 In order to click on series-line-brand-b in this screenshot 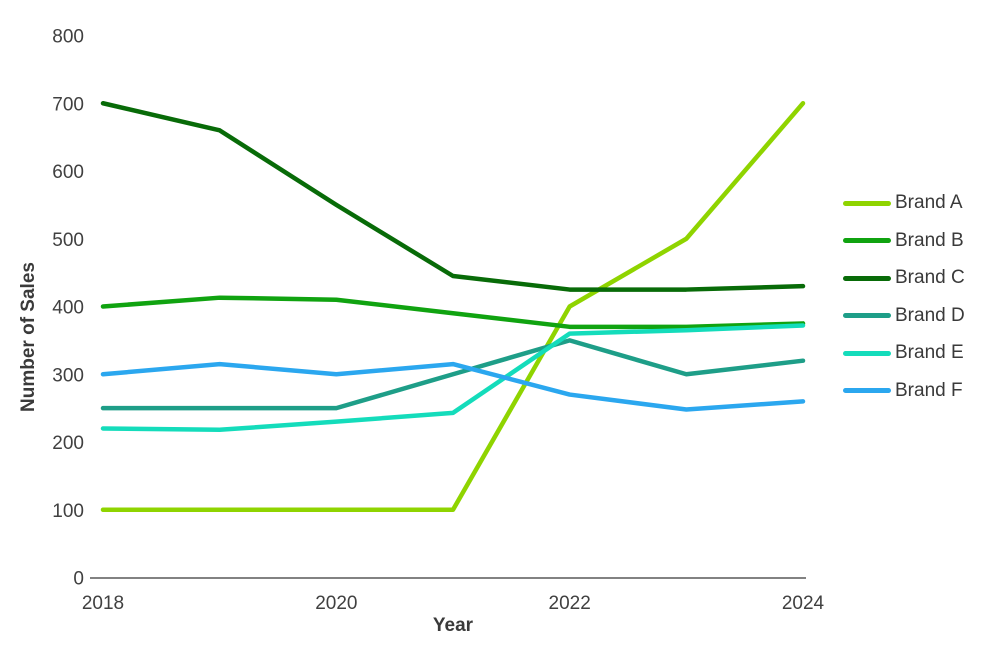, I will do `click(453, 312)`.